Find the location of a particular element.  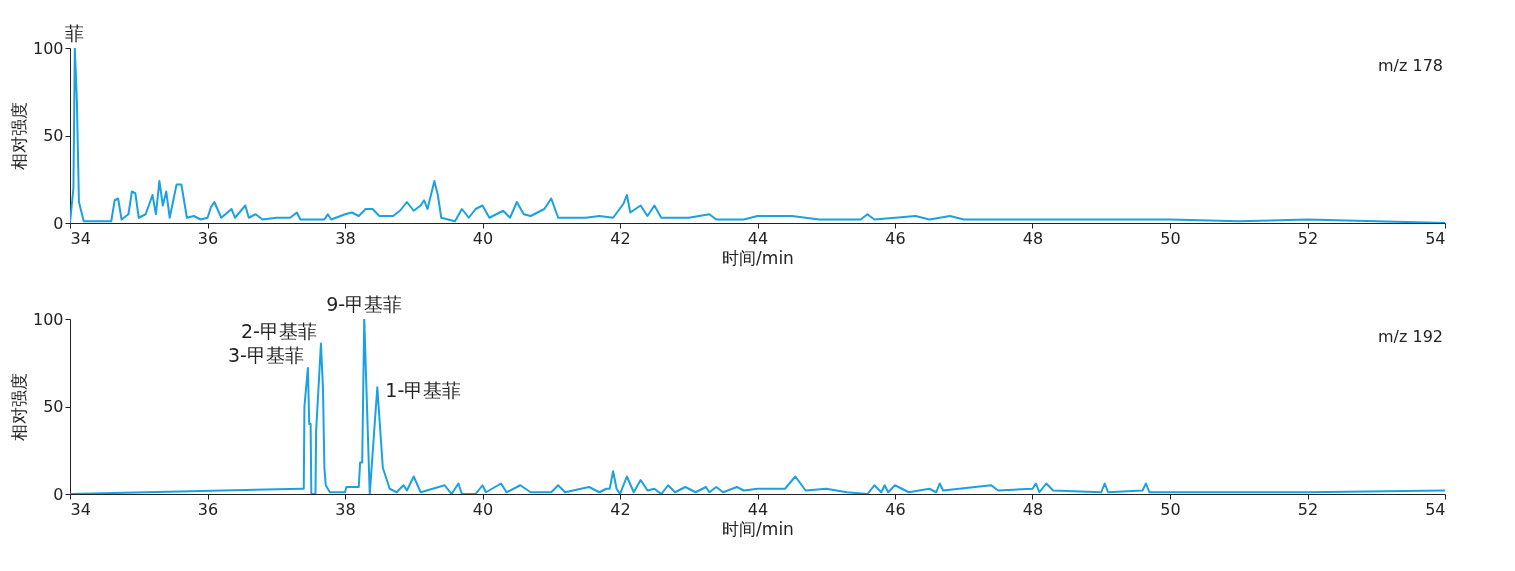

annotation: 9-甲基菲 is located at coordinates (364, 304).